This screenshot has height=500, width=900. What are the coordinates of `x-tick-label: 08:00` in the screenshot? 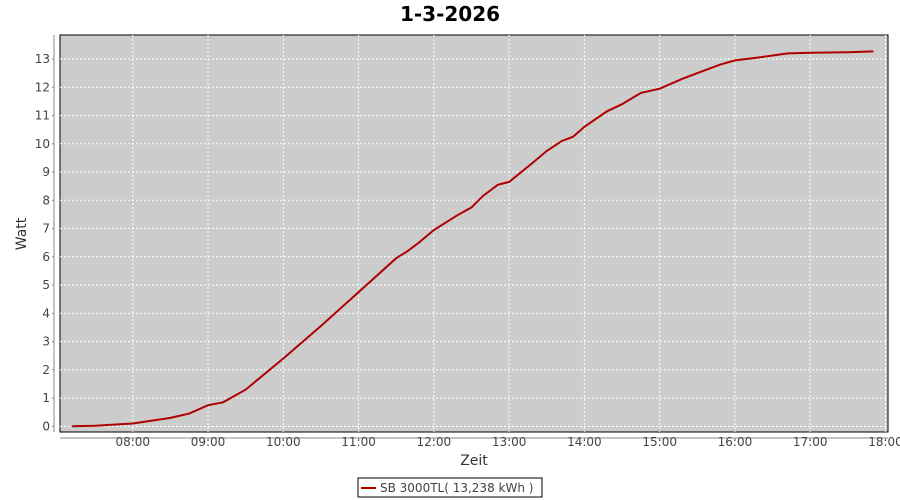 It's located at (132, 442).